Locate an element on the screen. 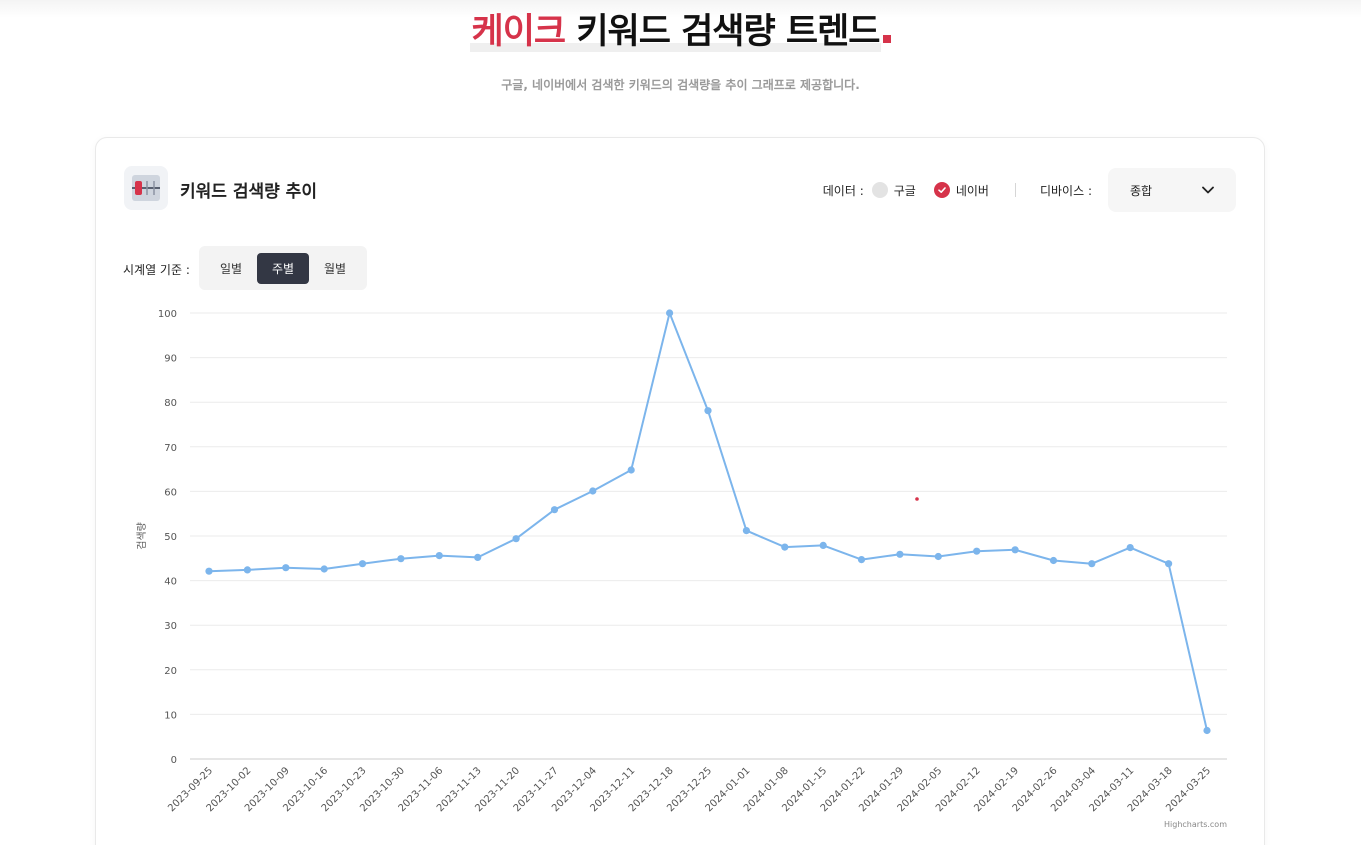  radio-circle-google is located at coordinates (879, 190).